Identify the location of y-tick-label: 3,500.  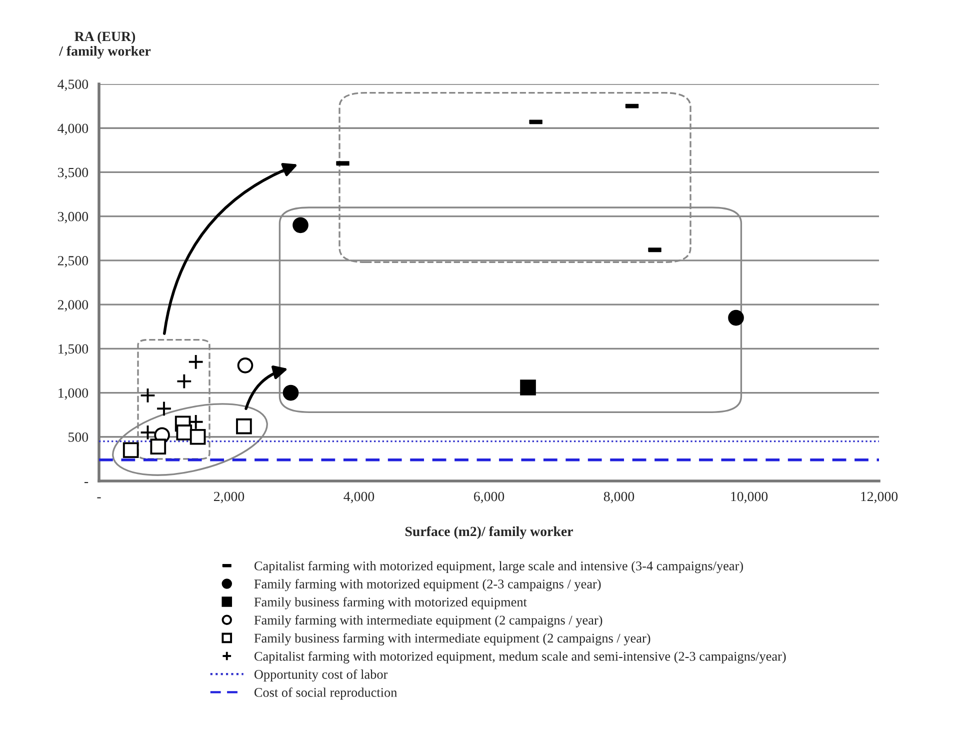
(73, 174).